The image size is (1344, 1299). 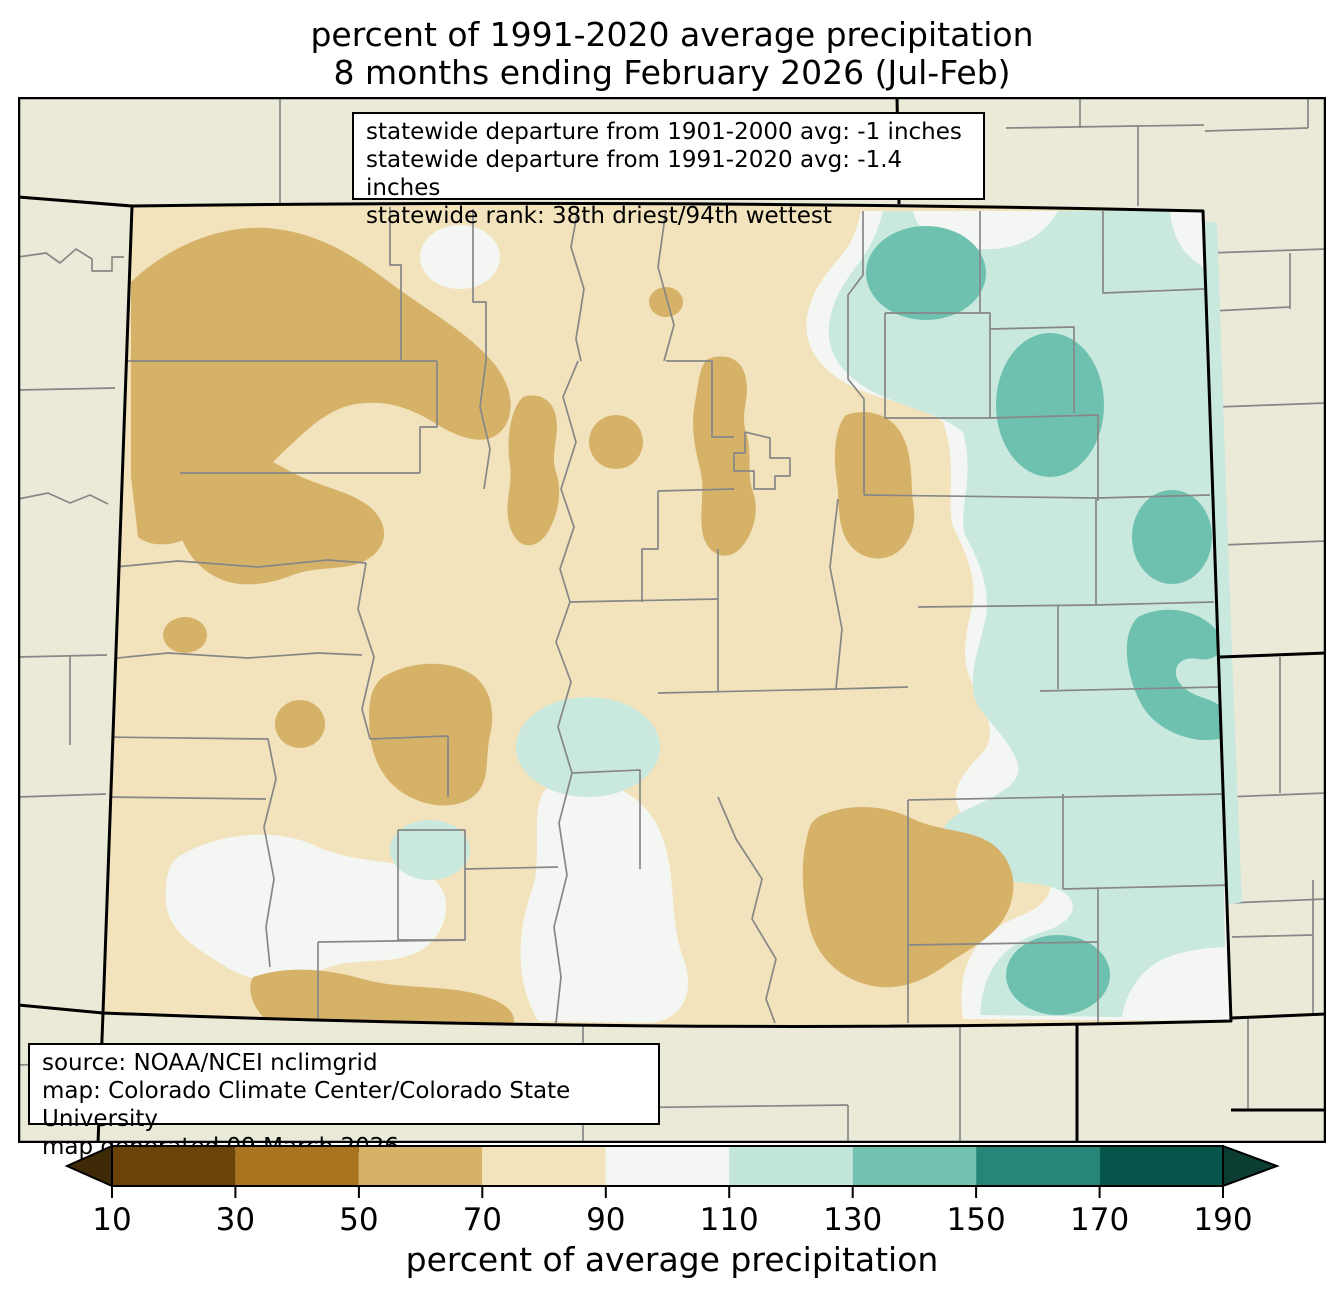 What do you see at coordinates (588, 747) in the screenshot?
I see `region-wet1-south-center` at bounding box center [588, 747].